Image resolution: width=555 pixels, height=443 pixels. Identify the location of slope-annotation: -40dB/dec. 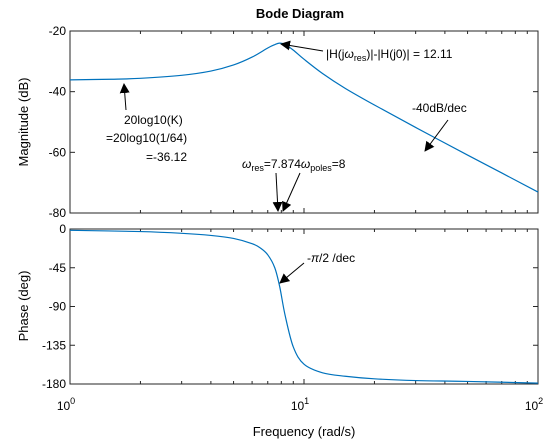
(439, 126).